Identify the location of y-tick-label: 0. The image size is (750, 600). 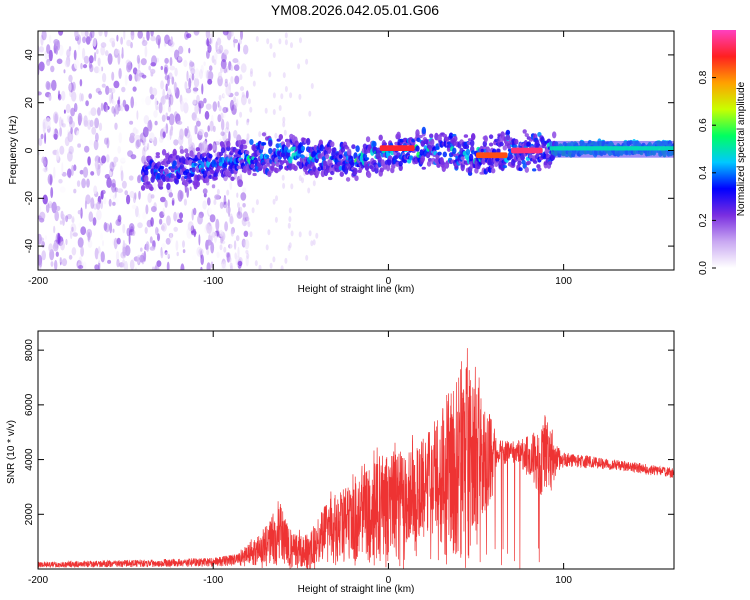
(29, 150).